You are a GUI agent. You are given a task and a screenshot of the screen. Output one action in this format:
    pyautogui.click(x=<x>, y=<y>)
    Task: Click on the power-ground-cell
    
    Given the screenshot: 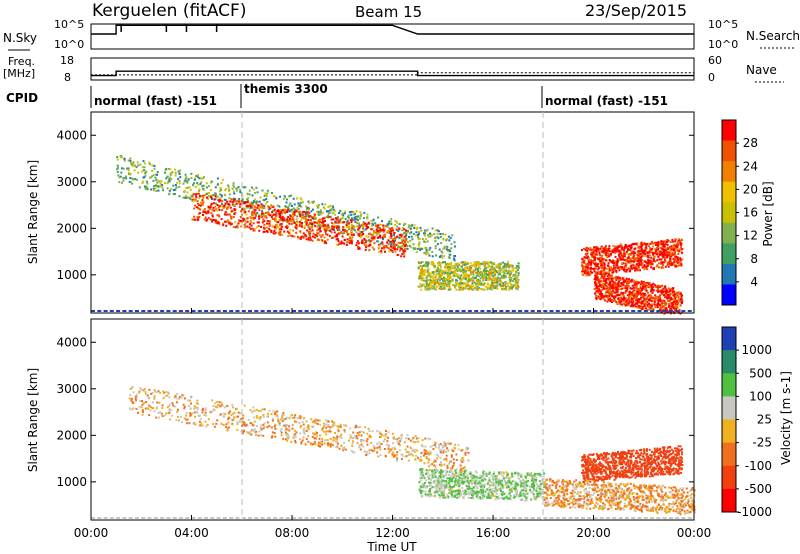 What is the action you would take?
    pyautogui.click(x=325, y=311)
    